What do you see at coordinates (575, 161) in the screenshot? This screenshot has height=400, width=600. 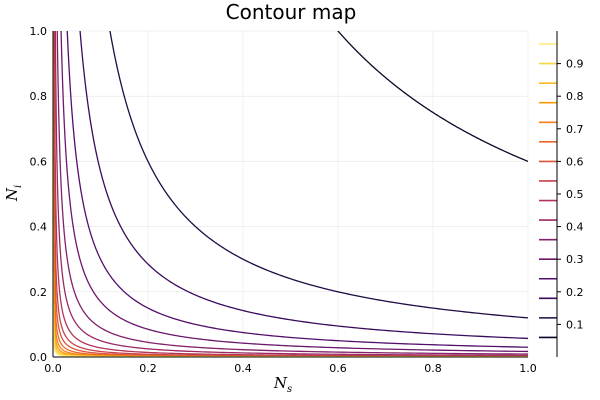 I see `colorbar-tick-label: 0.6` at bounding box center [575, 161].